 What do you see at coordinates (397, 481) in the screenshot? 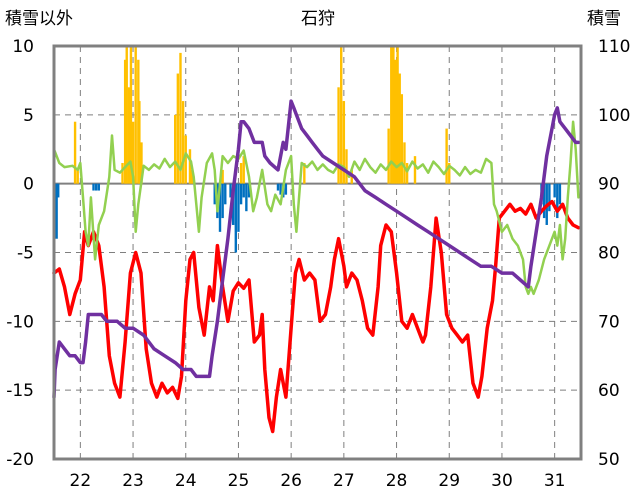
I see `x-tick-label: 28` at bounding box center [397, 481].